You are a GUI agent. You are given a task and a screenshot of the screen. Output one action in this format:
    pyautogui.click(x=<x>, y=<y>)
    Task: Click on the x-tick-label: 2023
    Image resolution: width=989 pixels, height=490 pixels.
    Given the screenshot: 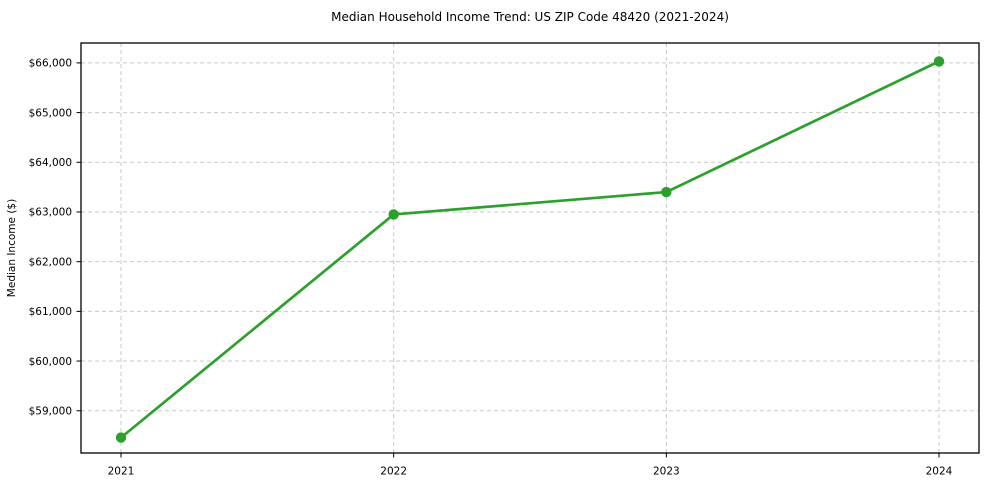 What is the action you would take?
    pyautogui.click(x=666, y=472)
    